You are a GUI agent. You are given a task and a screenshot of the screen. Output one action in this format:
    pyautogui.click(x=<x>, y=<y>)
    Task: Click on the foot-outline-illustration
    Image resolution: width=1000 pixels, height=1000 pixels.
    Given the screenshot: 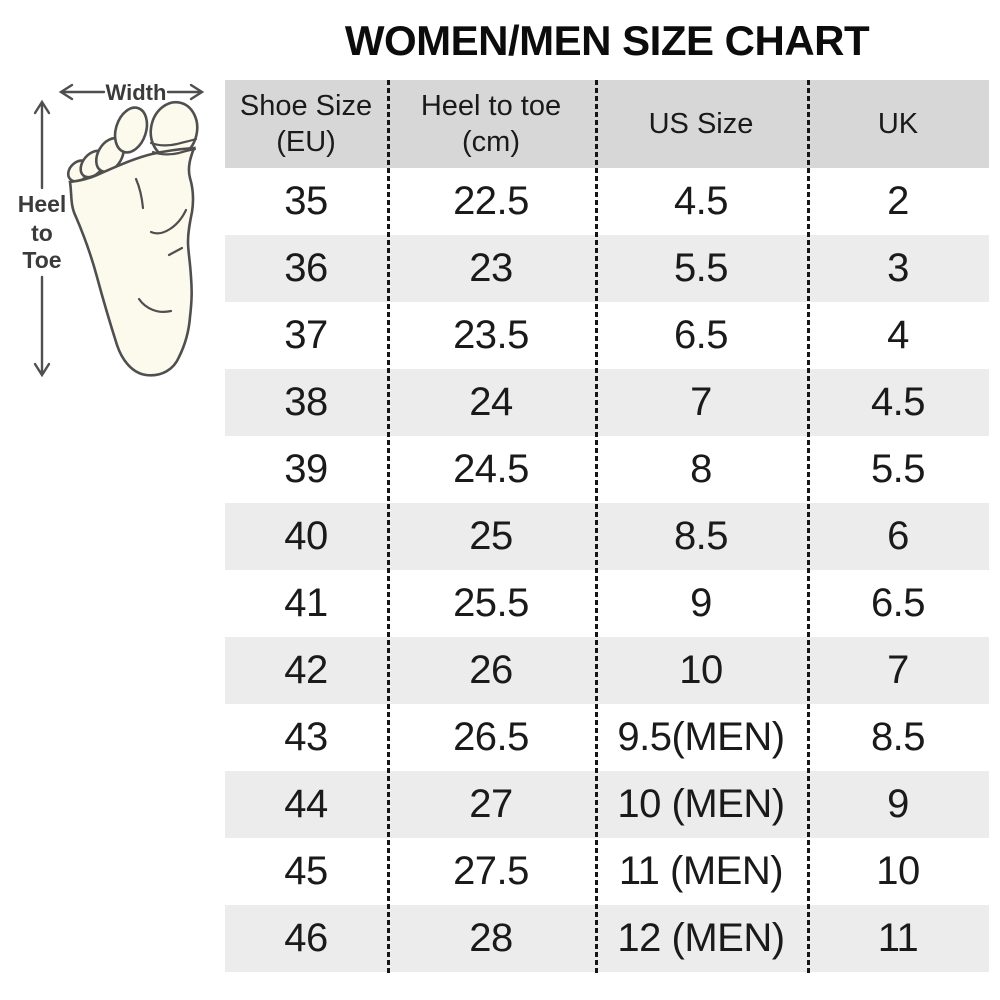 What is the action you would take?
    pyautogui.click(x=132, y=238)
    